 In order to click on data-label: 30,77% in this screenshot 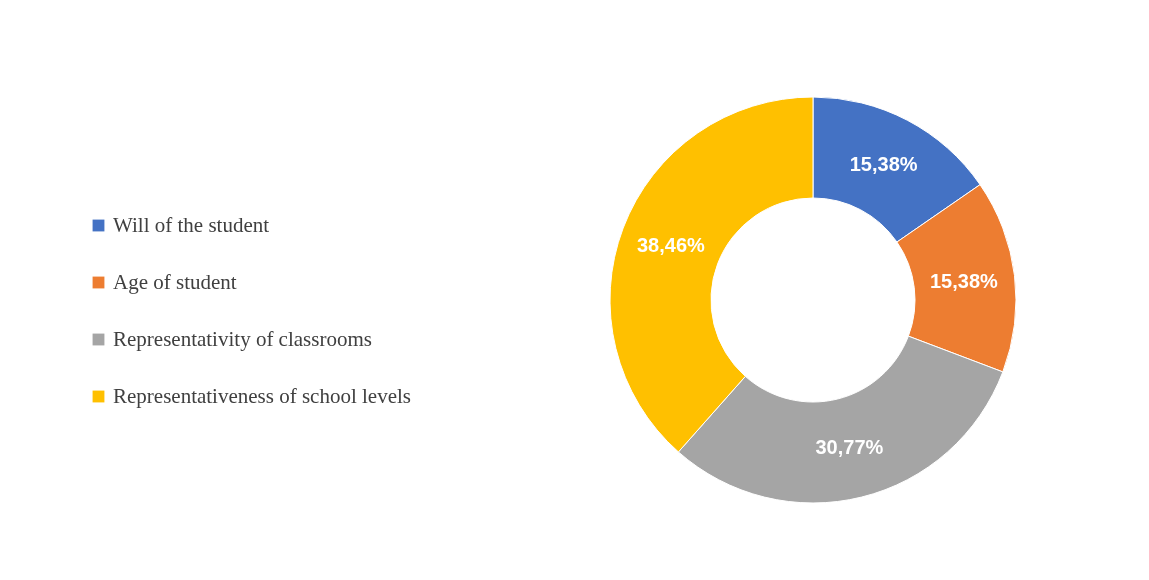, I will do `click(849, 446)`.